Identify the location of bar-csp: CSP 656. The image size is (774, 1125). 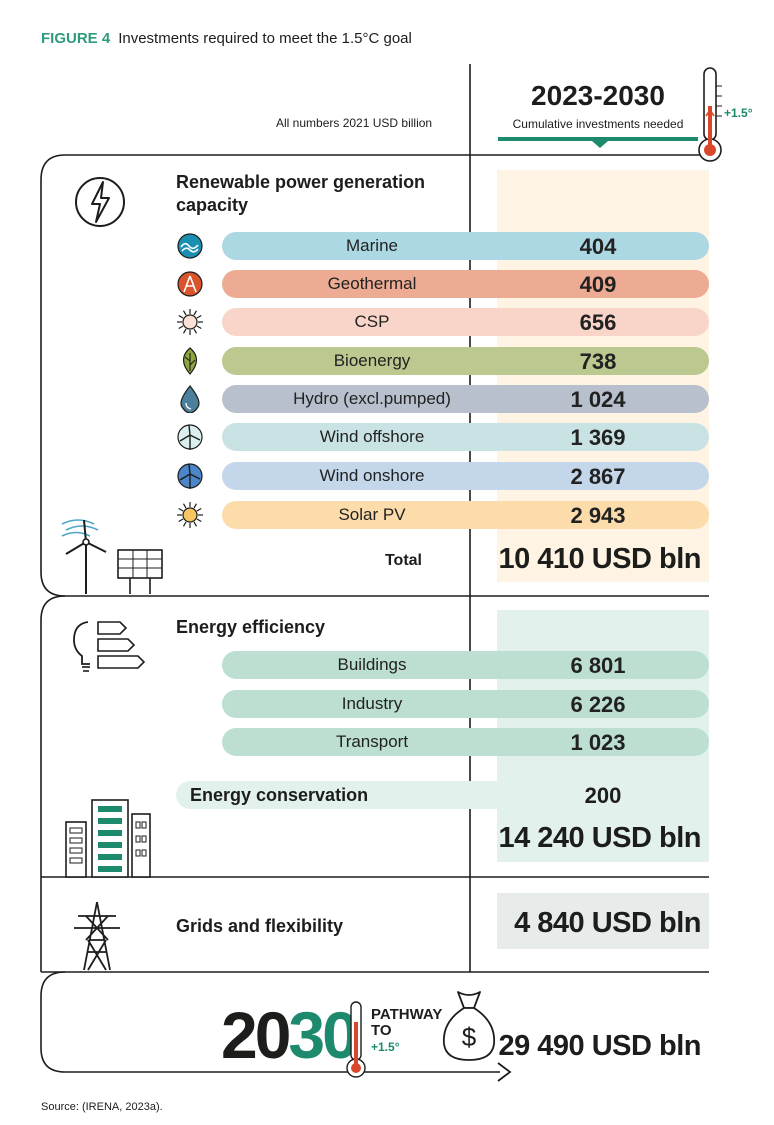
(465, 322).